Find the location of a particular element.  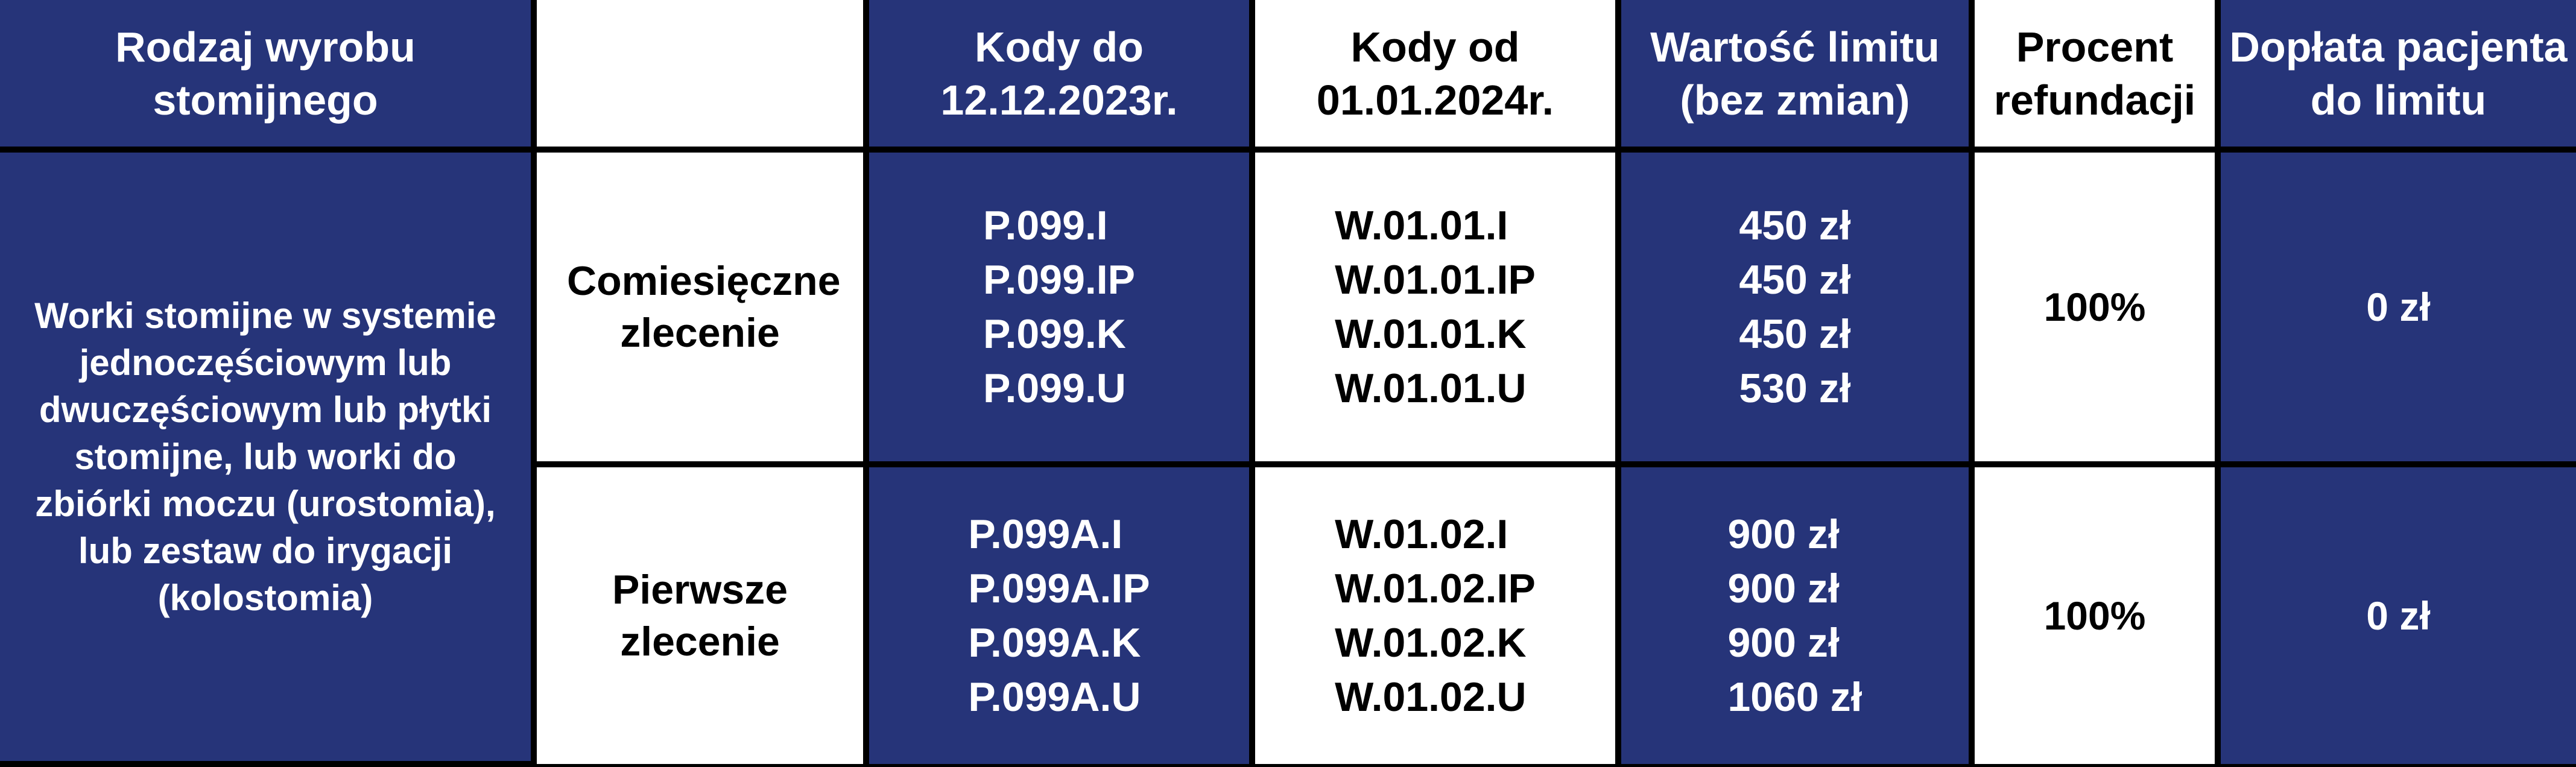

code: P.099.I is located at coordinates (1045, 226).